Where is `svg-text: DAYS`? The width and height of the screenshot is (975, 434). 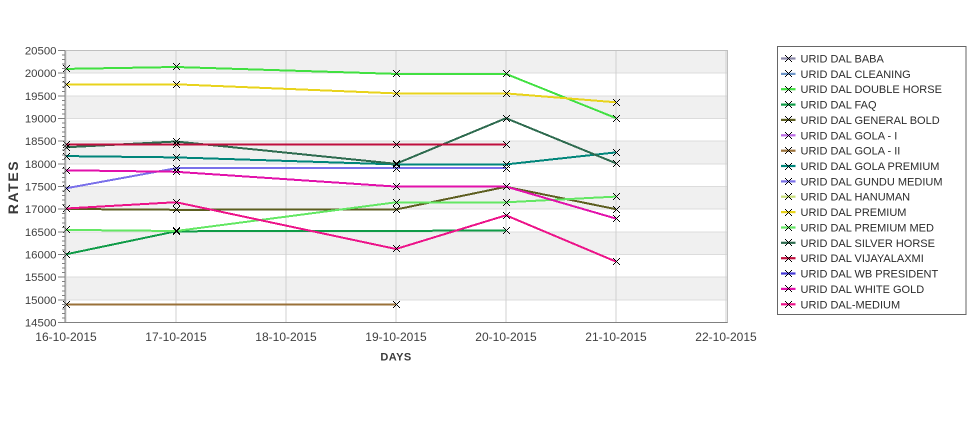
svg-text: DAYS is located at coordinates (395, 358).